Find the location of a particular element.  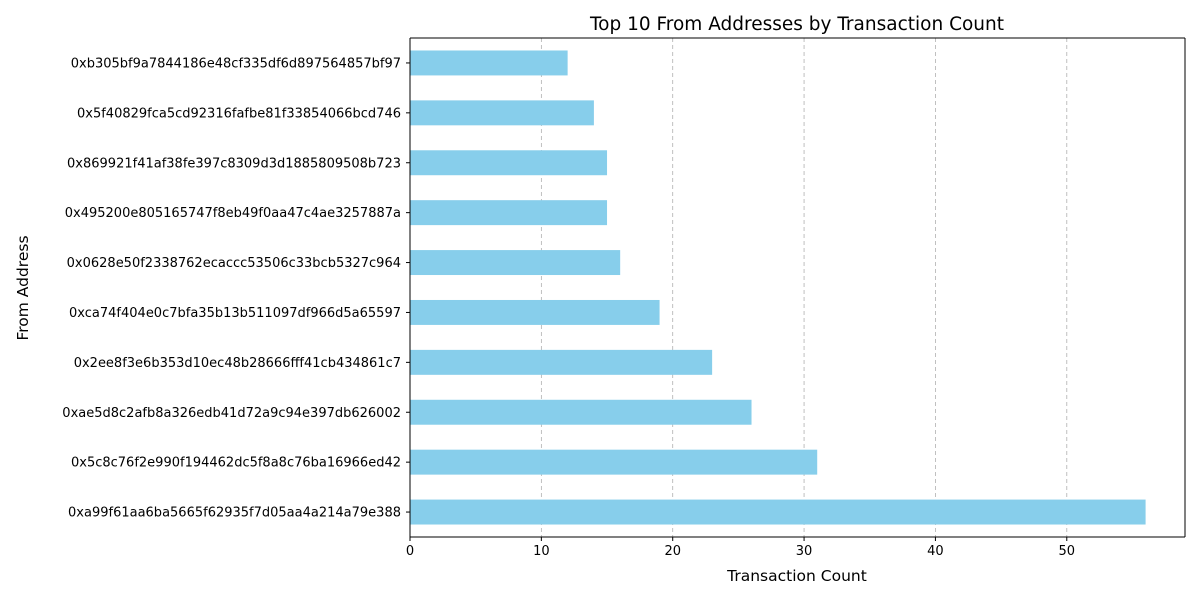

y-axis-title: From Address is located at coordinates (23, 287).